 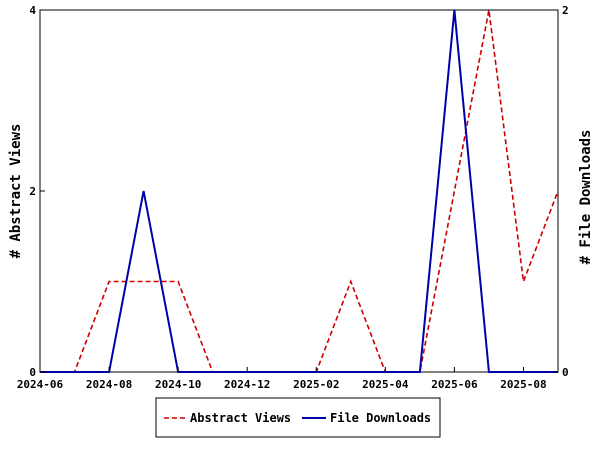 What do you see at coordinates (247, 384) in the screenshot?
I see `x-tick-label: 2024-12` at bounding box center [247, 384].